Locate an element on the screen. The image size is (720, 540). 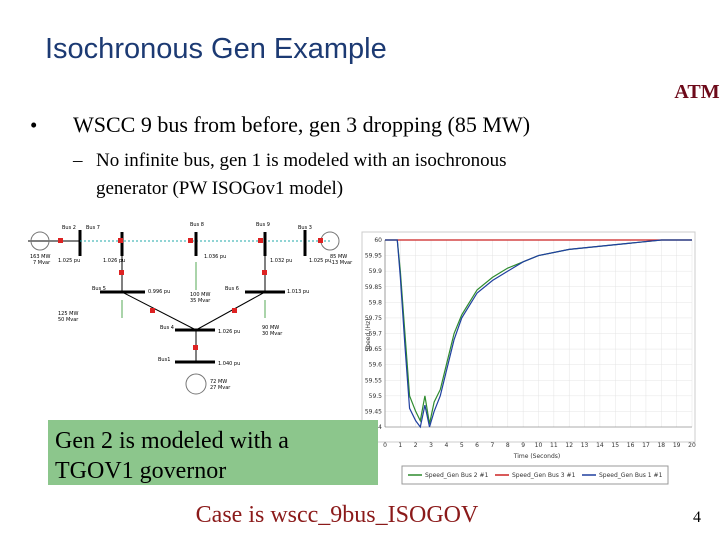
y-tick-label: 59.9 is located at coordinates (376, 271).